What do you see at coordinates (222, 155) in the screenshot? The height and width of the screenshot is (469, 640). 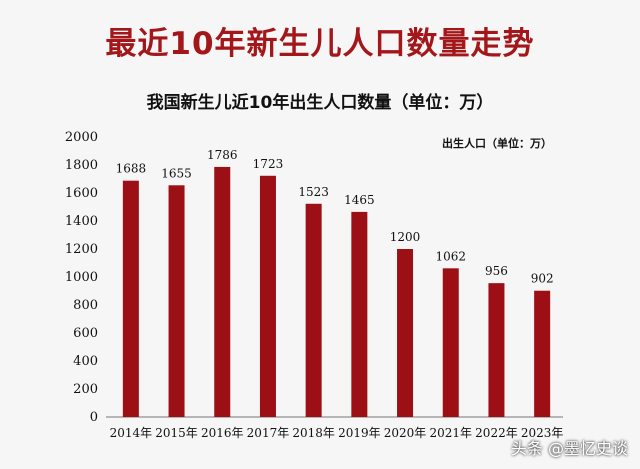 I see `data-label: 1786` at bounding box center [222, 155].